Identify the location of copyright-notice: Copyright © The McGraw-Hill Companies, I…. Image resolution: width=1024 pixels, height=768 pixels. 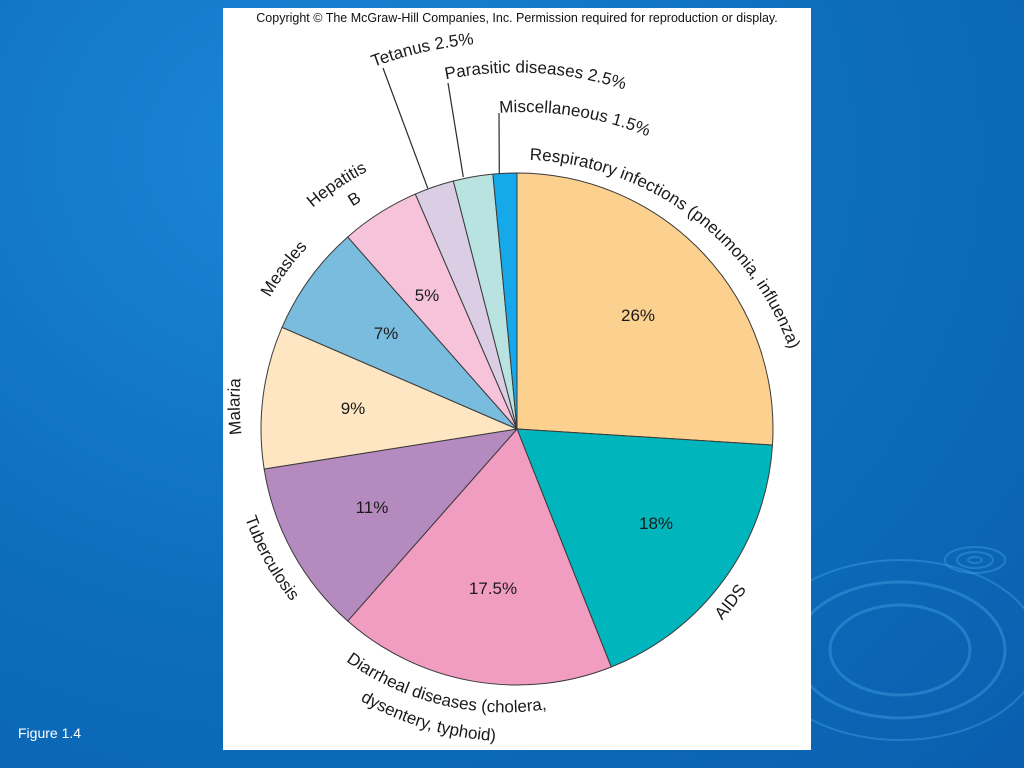
(517, 18).